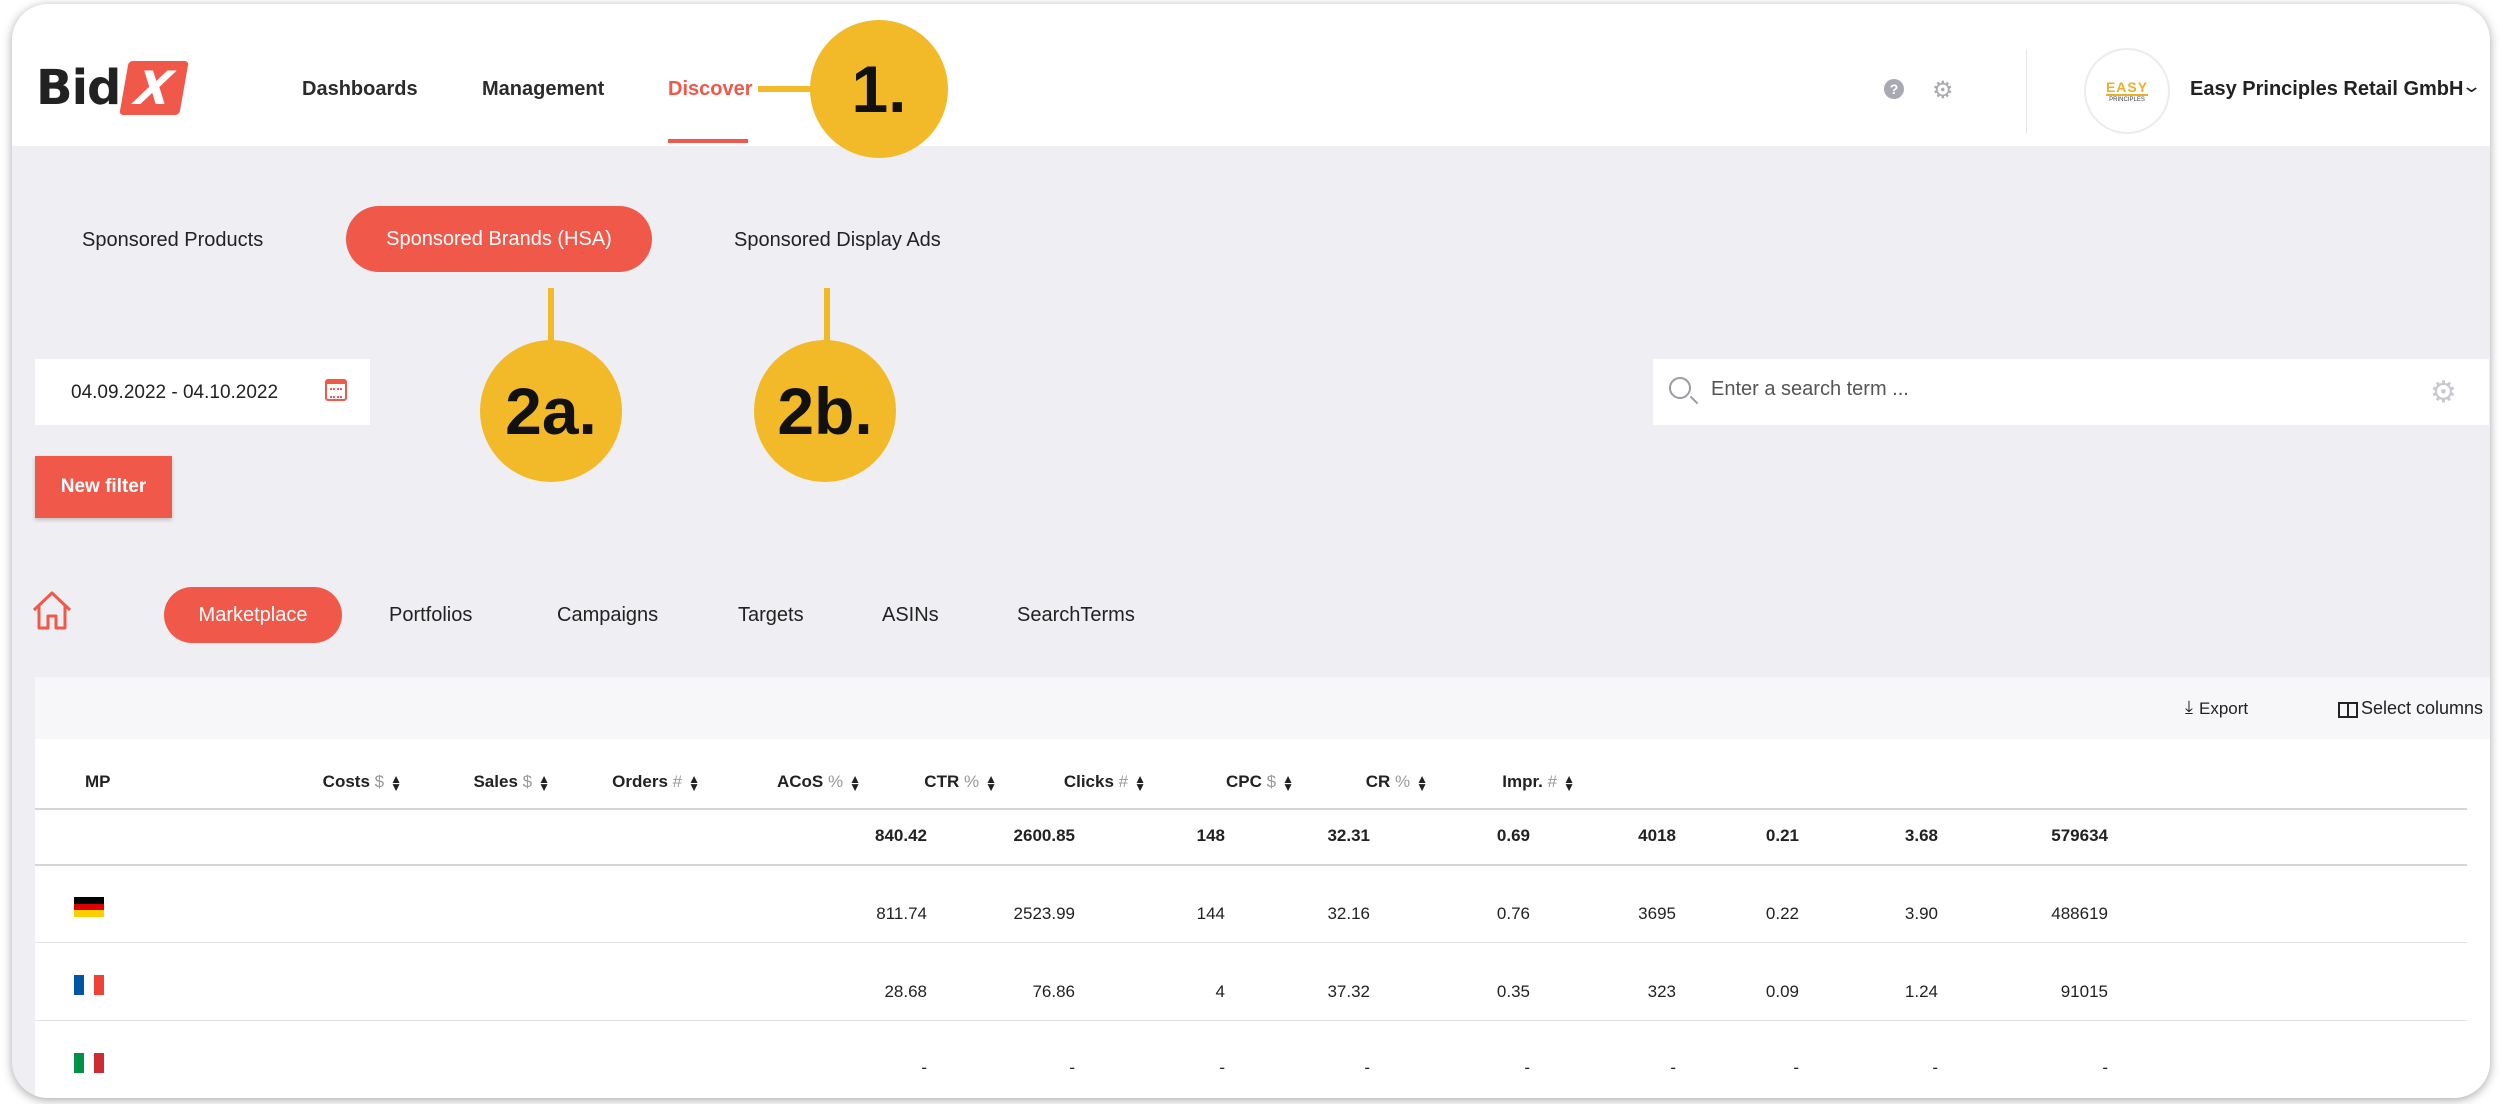  I want to click on callout-1: 1., so click(879, 89).